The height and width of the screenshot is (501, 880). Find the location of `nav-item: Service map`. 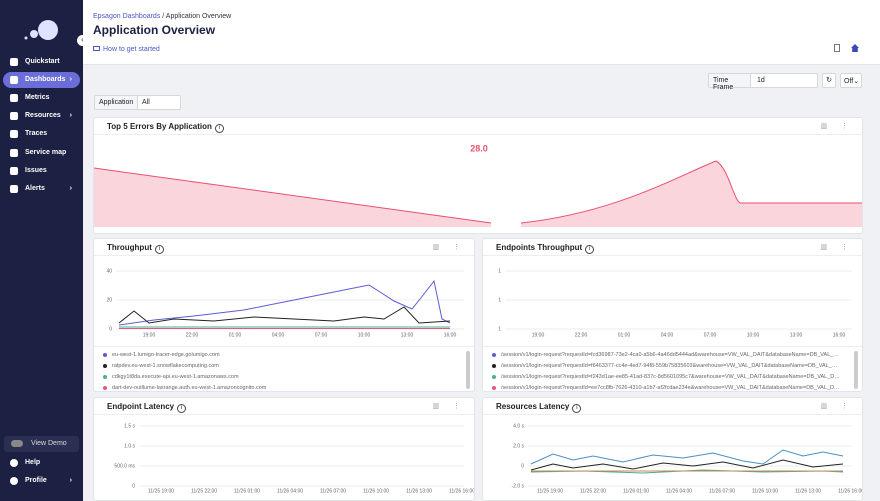

nav-item: Service map is located at coordinates (41, 153).